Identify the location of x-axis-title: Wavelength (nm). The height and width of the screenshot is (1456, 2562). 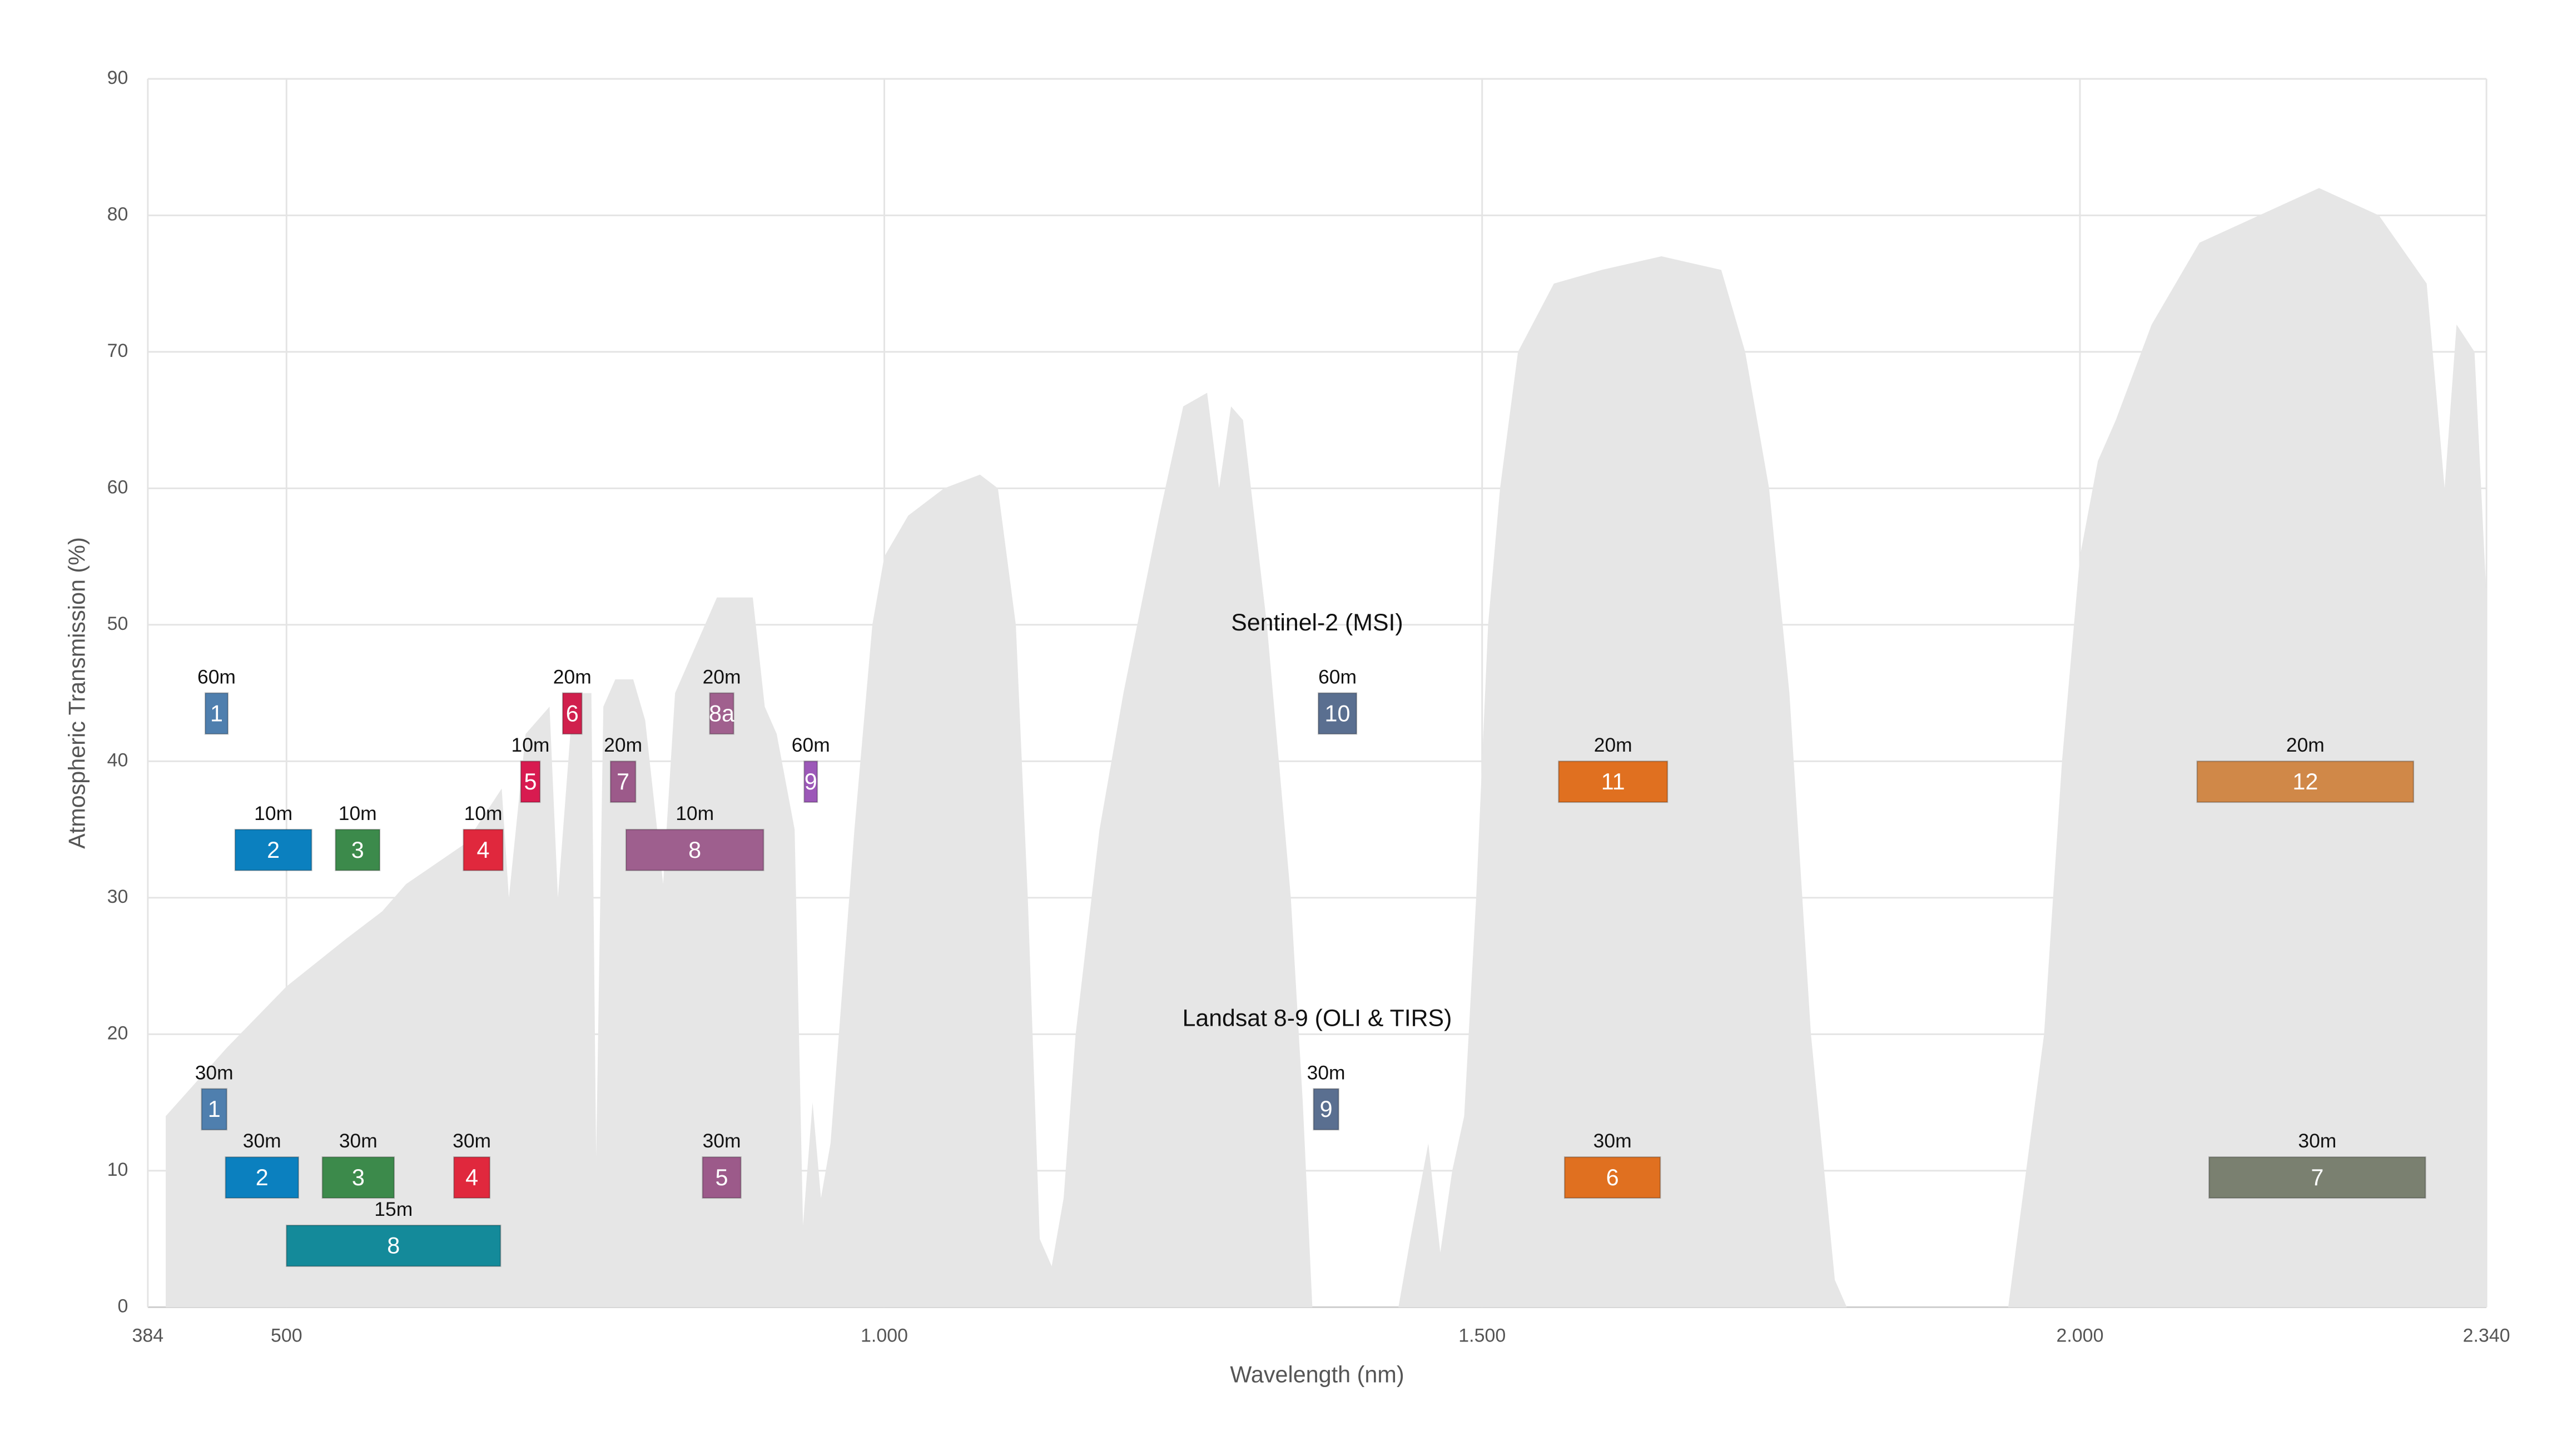
(1317, 1374).